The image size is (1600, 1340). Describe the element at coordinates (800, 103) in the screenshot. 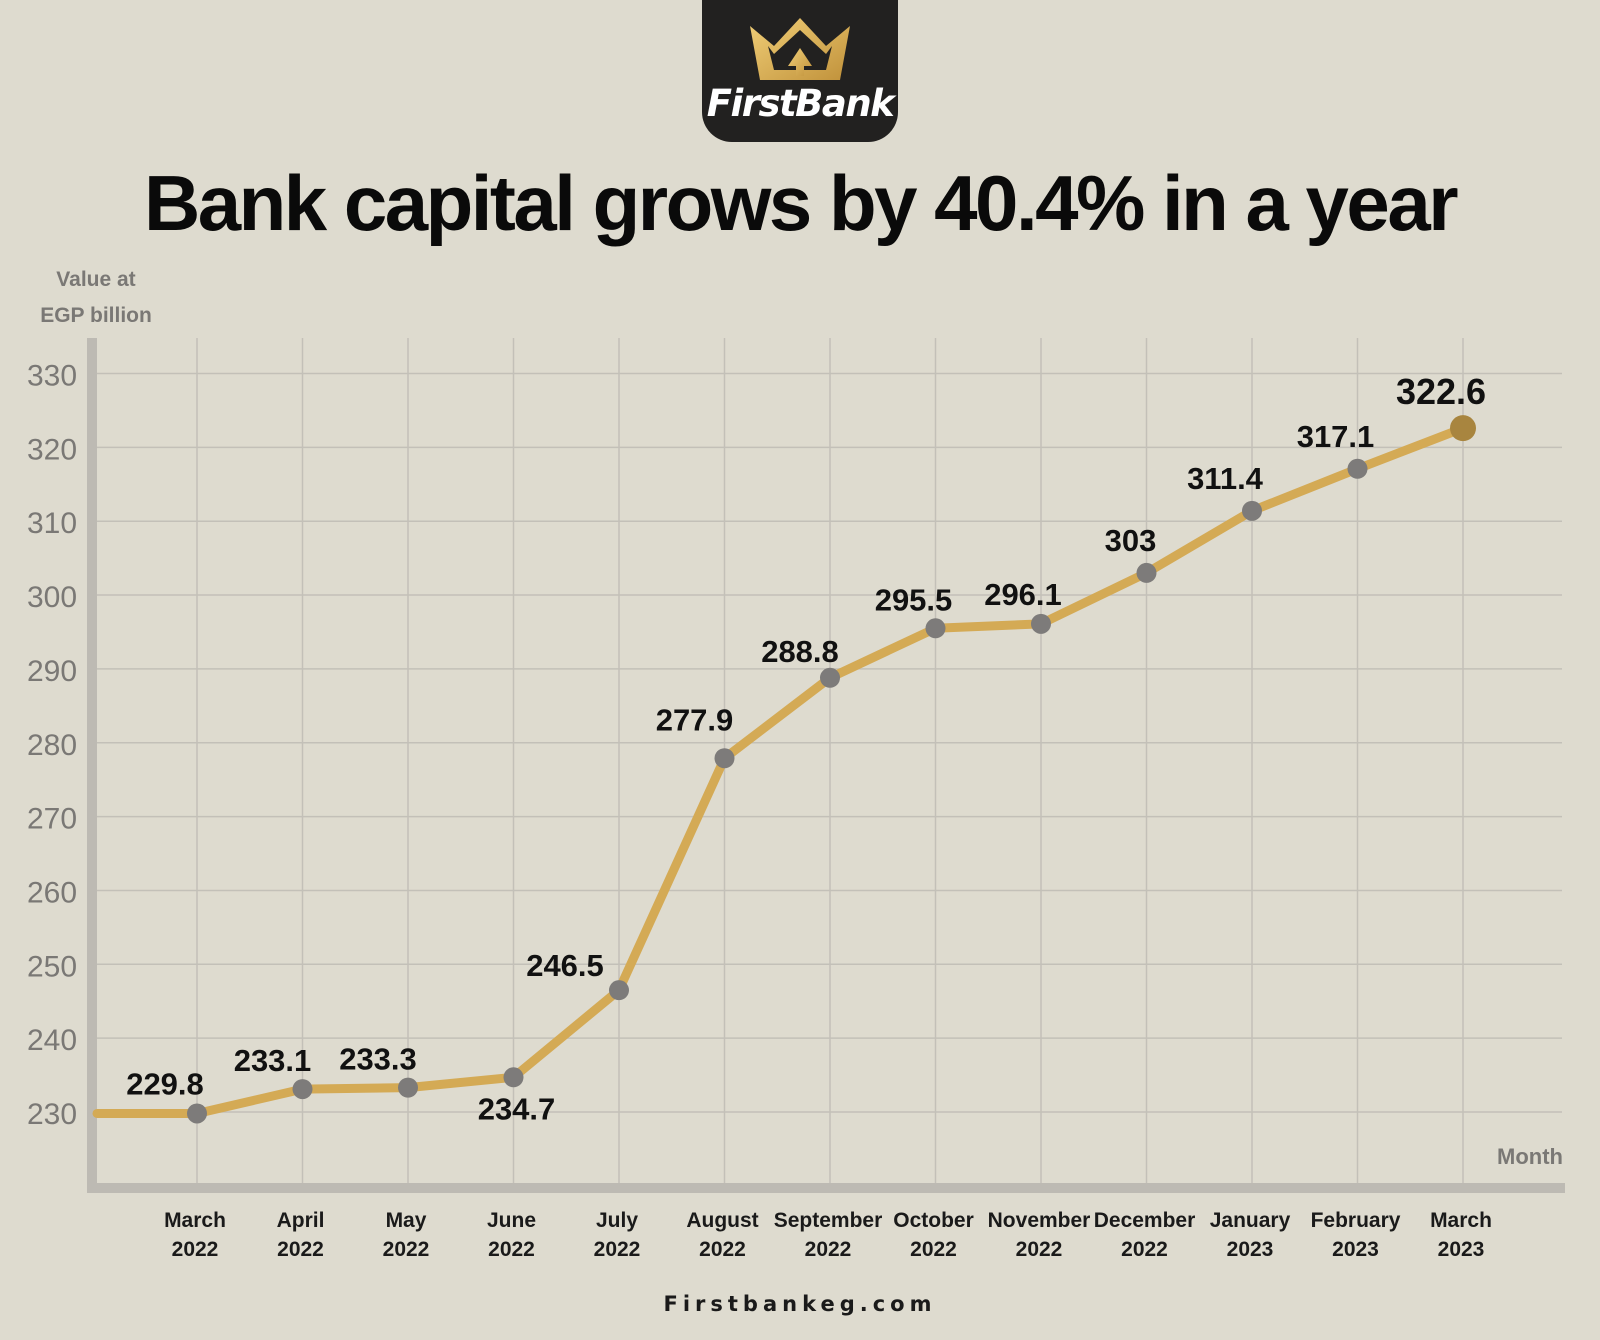

I see `brand-wordmark: FirstBank` at that location.